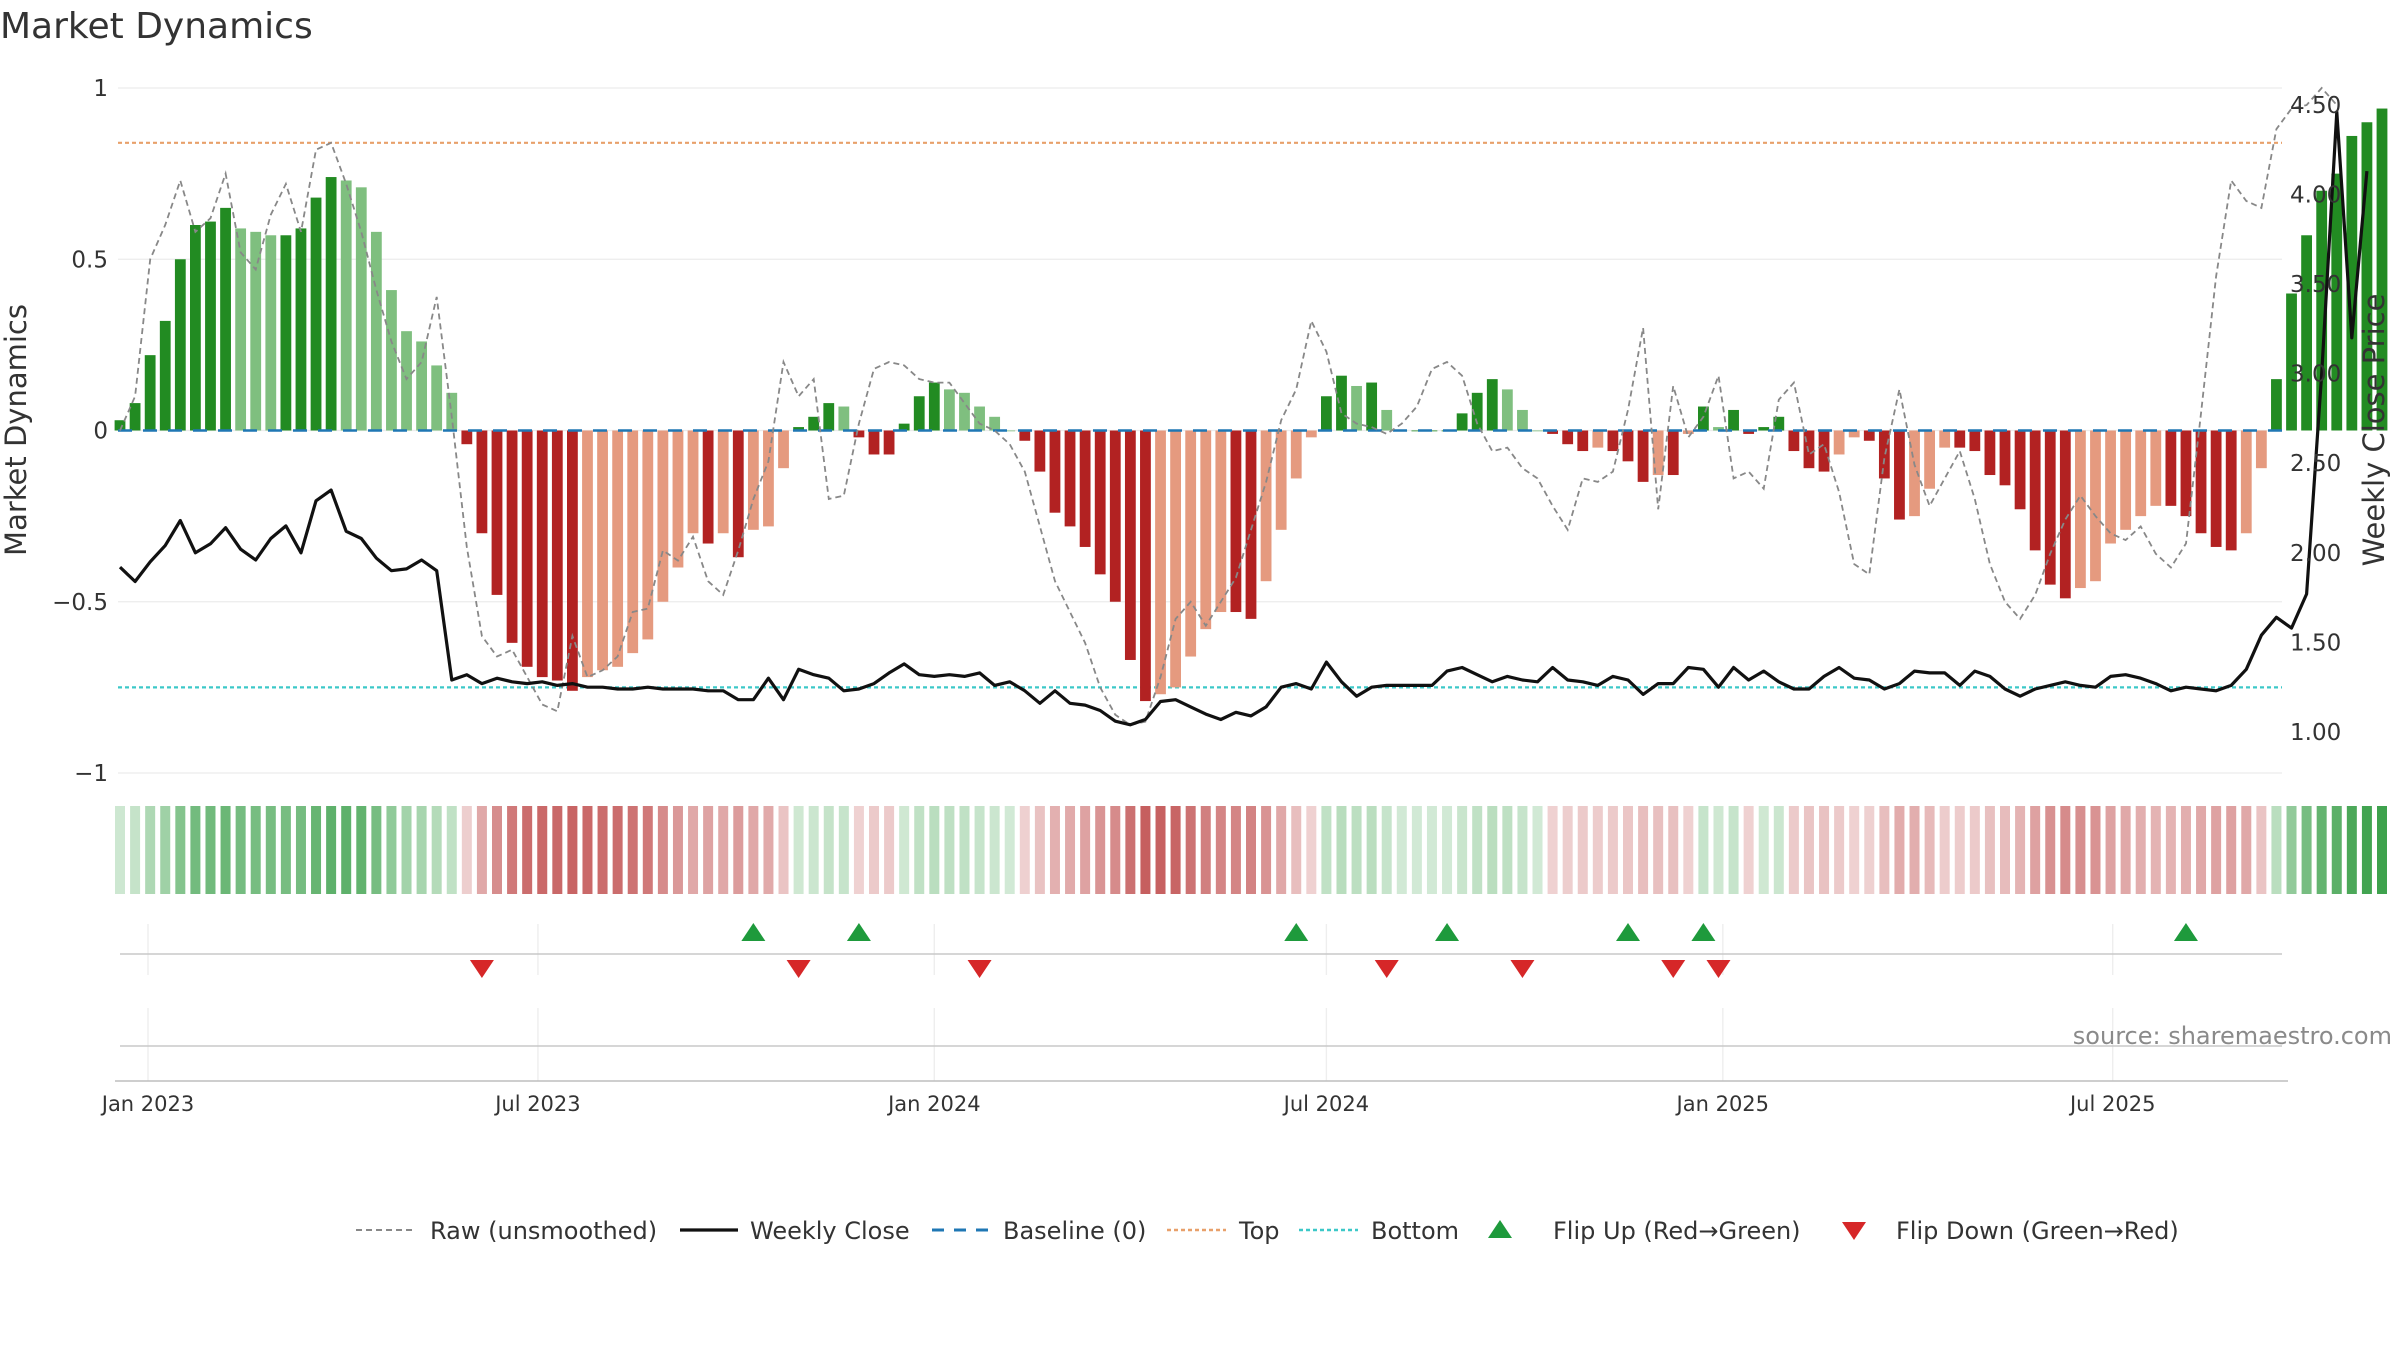 The image size is (2400, 1350). Describe the element at coordinates (2315, 554) in the screenshot. I see `right-tick-label: 2.00` at that location.